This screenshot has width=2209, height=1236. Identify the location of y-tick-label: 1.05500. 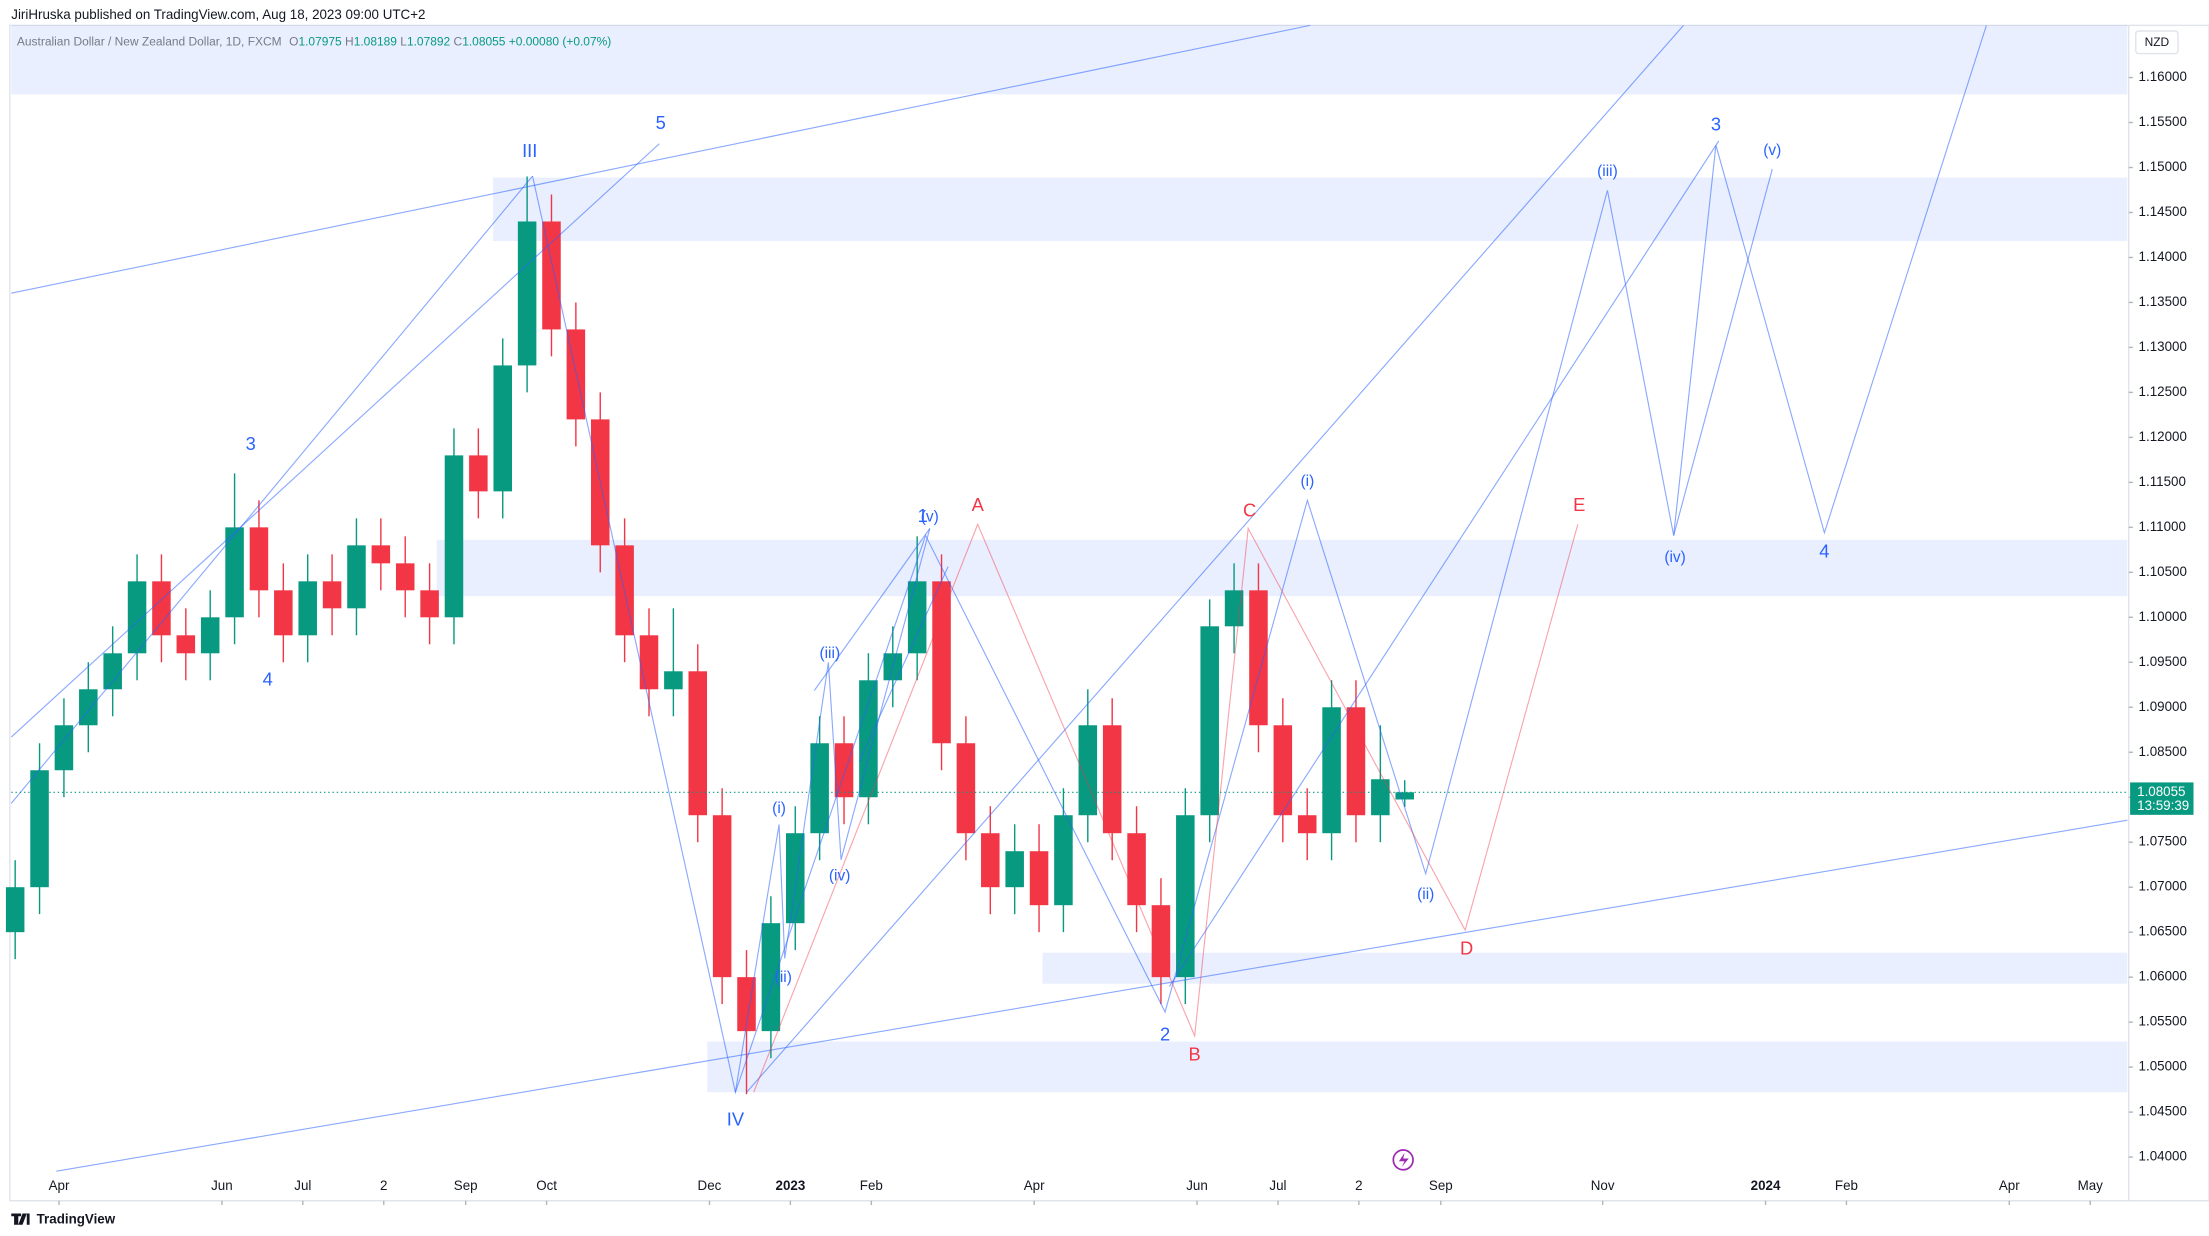
(2163, 1021).